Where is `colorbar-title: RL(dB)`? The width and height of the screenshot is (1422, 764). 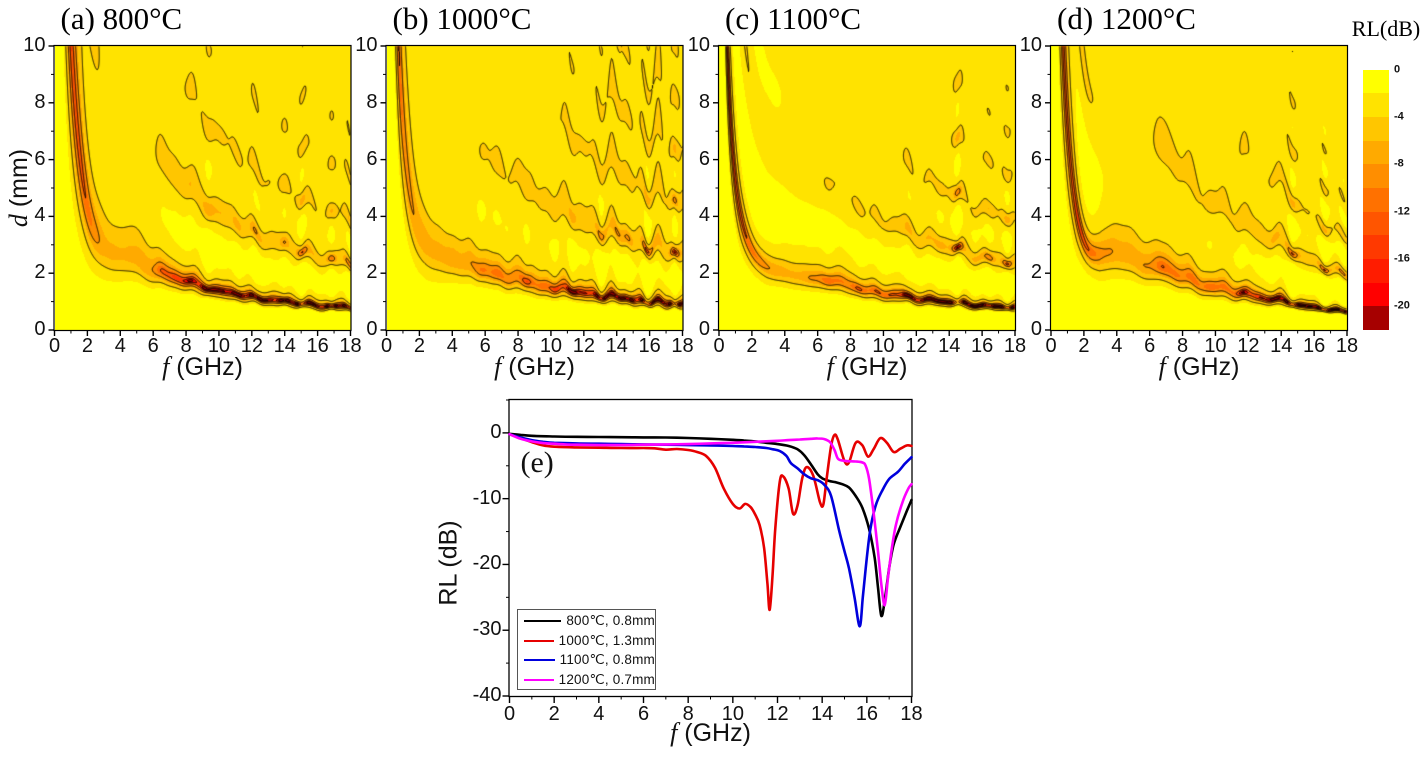
colorbar-title: RL(dB) is located at coordinates (1386, 28).